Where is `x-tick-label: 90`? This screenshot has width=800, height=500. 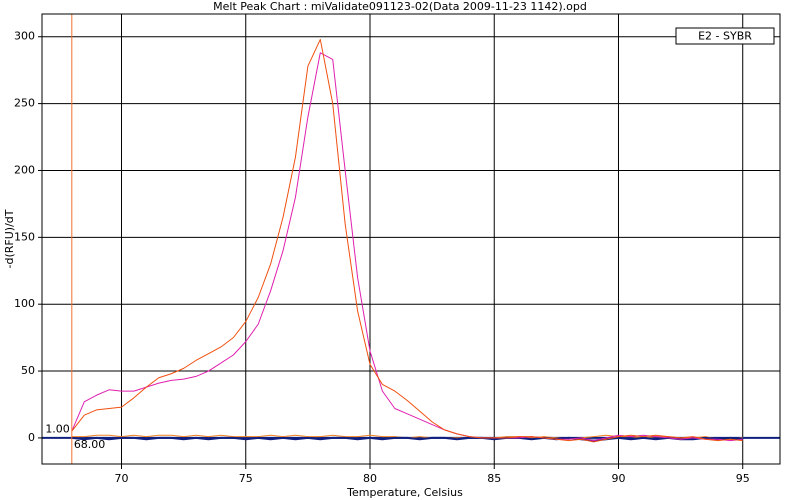
x-tick-label: 90 is located at coordinates (618, 478).